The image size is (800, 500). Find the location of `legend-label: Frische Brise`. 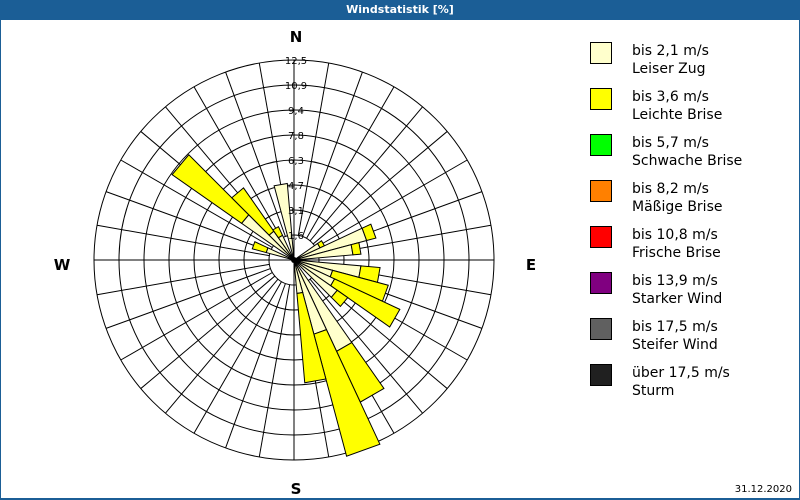

legend-label: Frische Brise is located at coordinates (676, 253).